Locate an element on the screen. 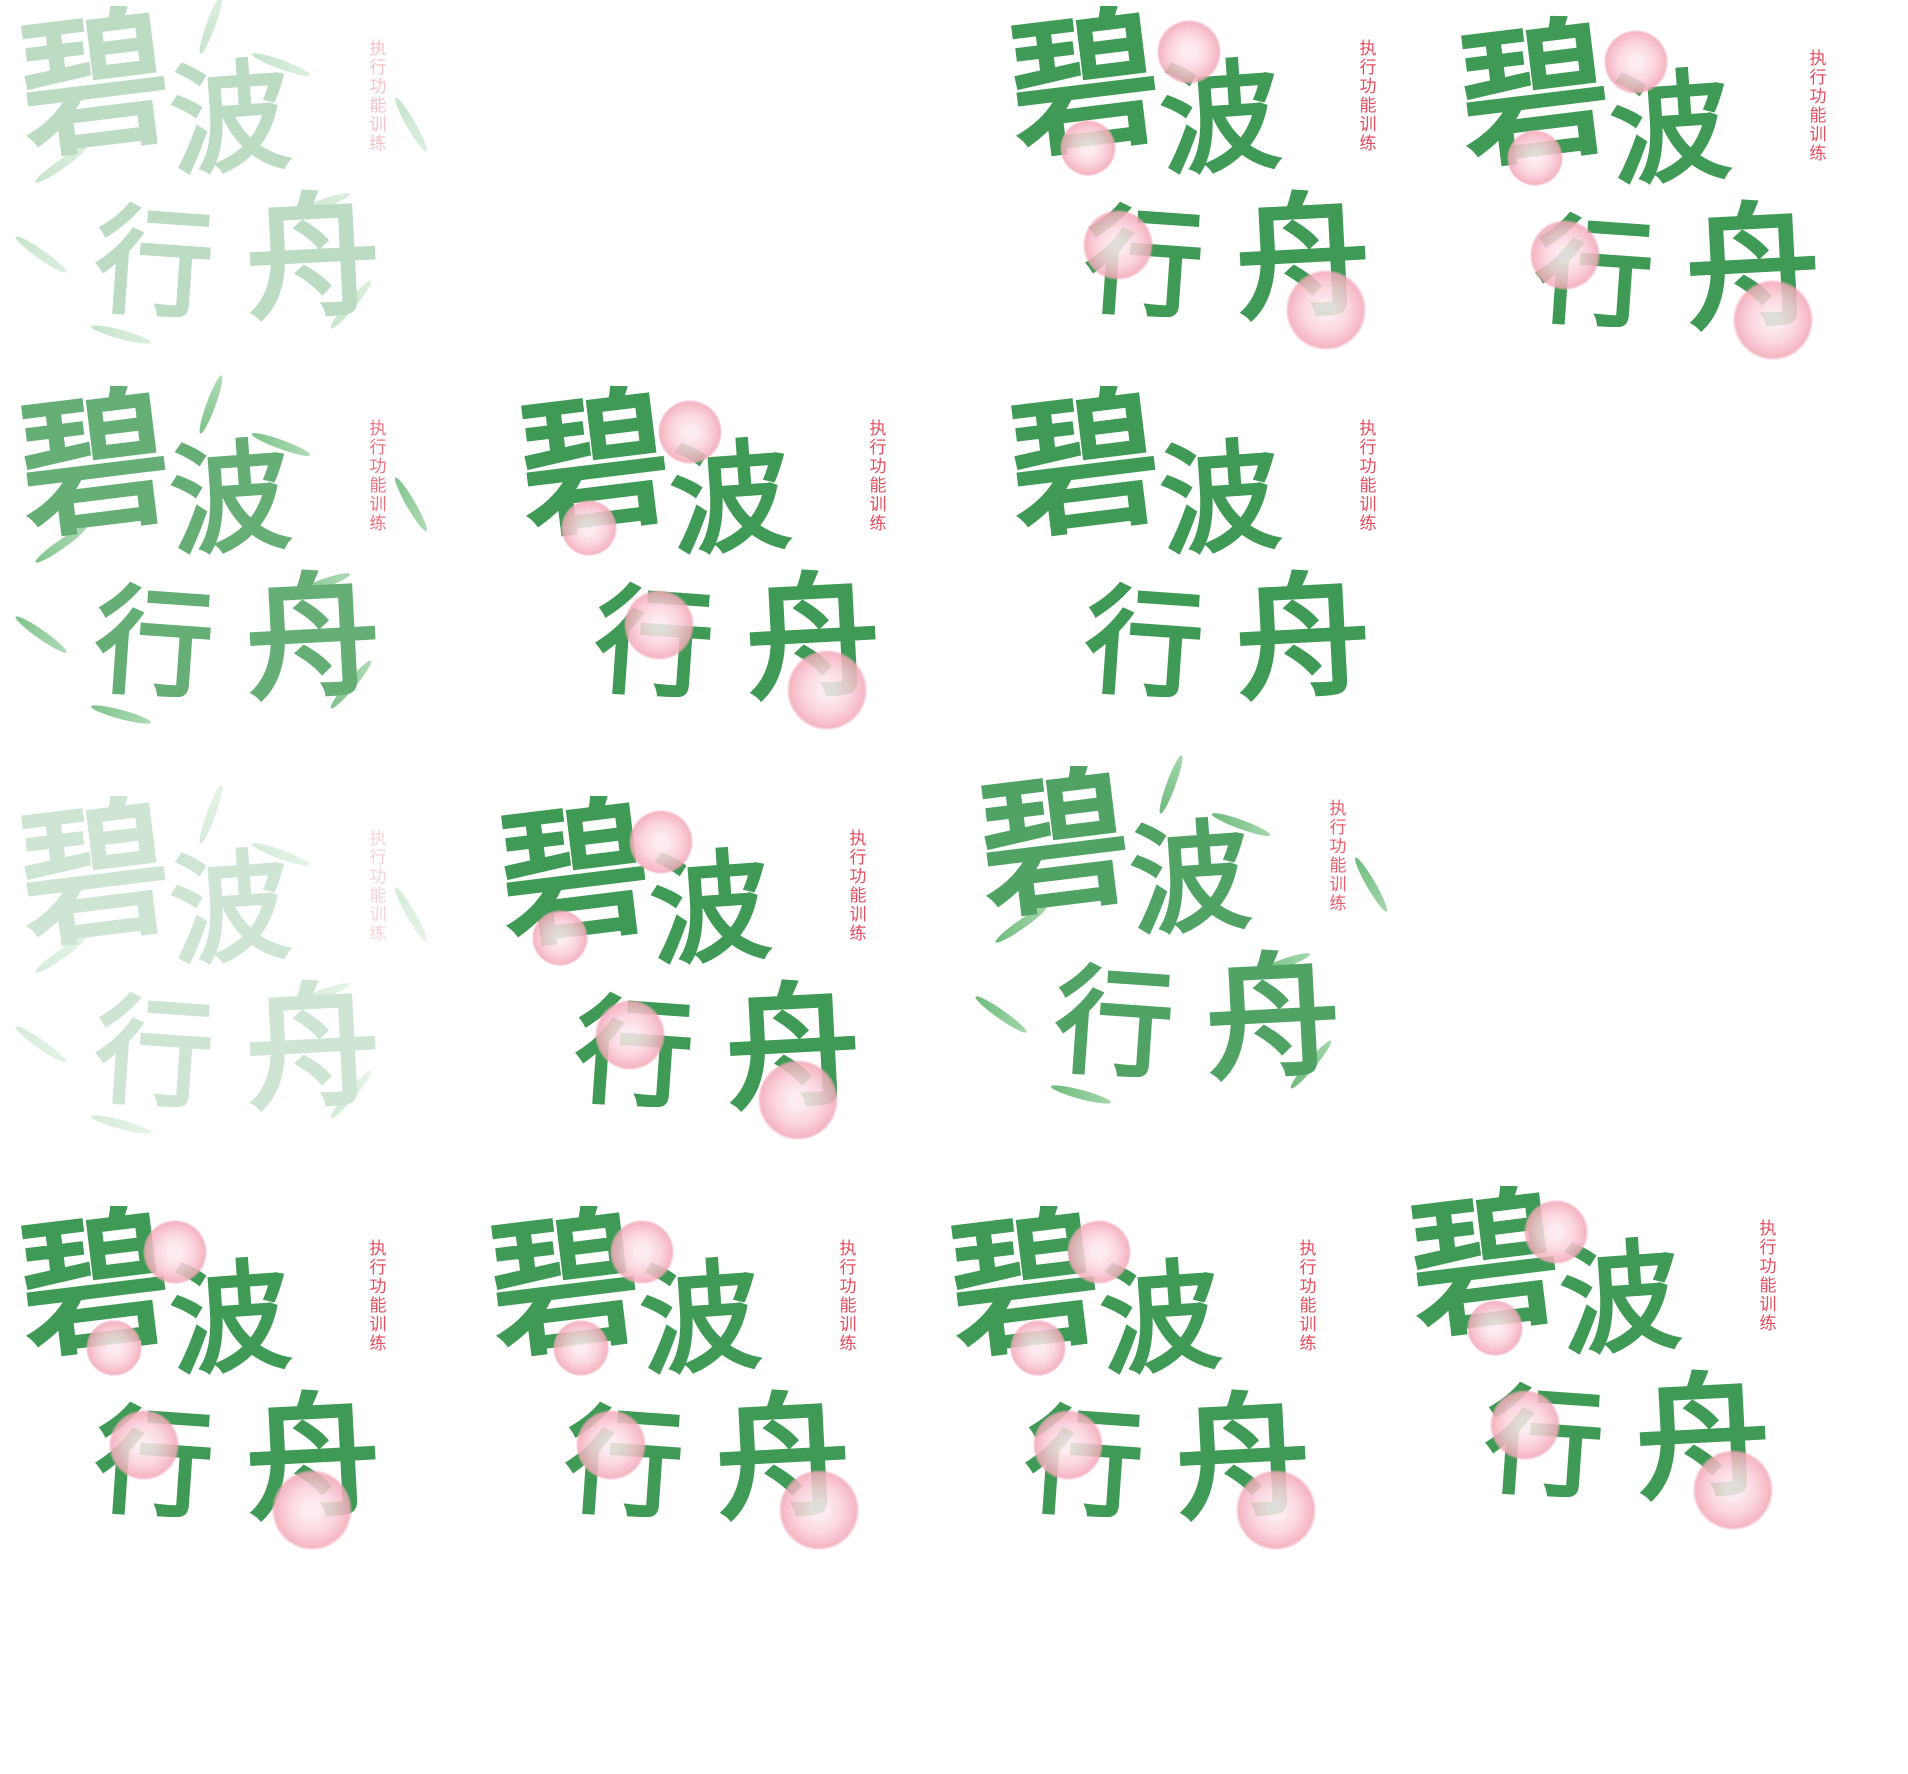 This screenshot has width=1908, height=1774. title-logo-frame-10: 碧波行舟 执行功能训练 is located at coordinates (230, 1389).